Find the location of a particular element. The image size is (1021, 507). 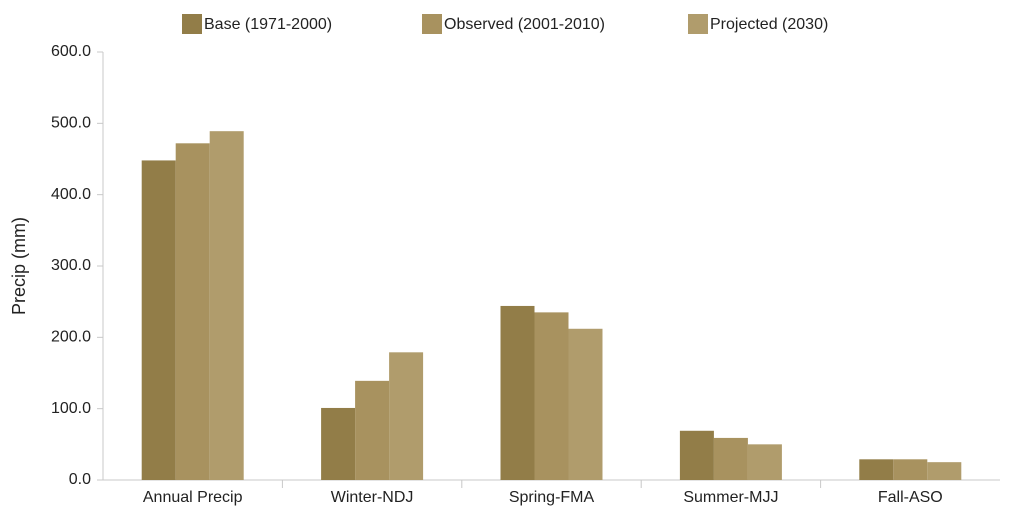

x-tick-label: Winter-NDJ is located at coordinates (372, 497).